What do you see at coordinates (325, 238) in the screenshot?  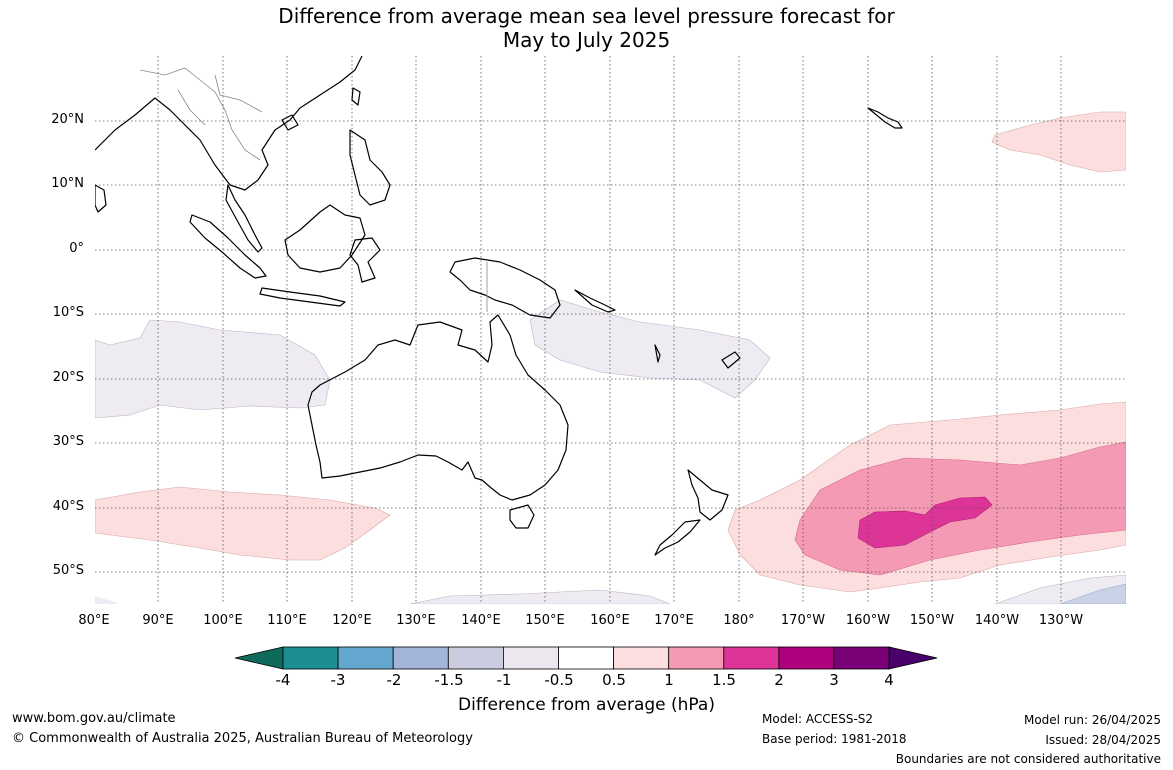 I see `borneo-coastline` at bounding box center [325, 238].